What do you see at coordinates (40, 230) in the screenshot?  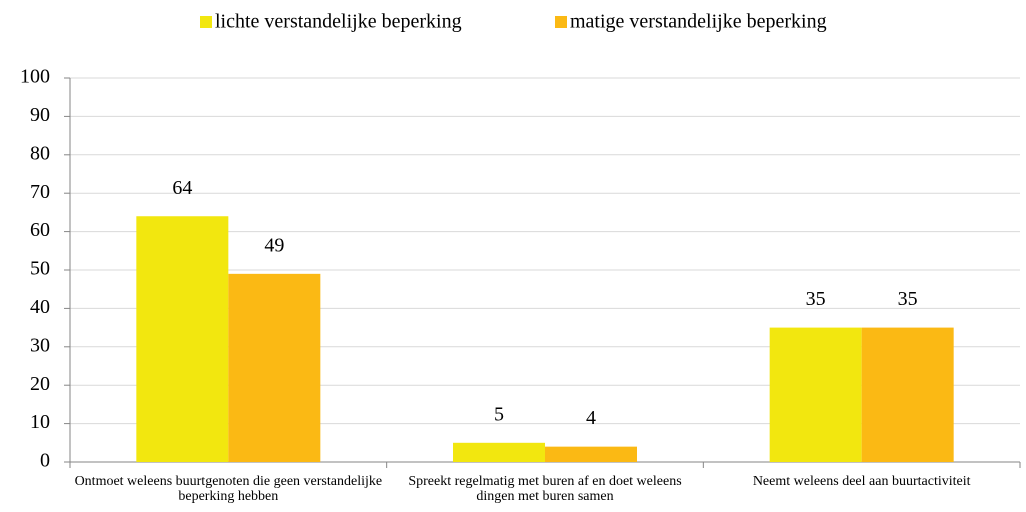 I see `y-tick-label: 60` at bounding box center [40, 230].